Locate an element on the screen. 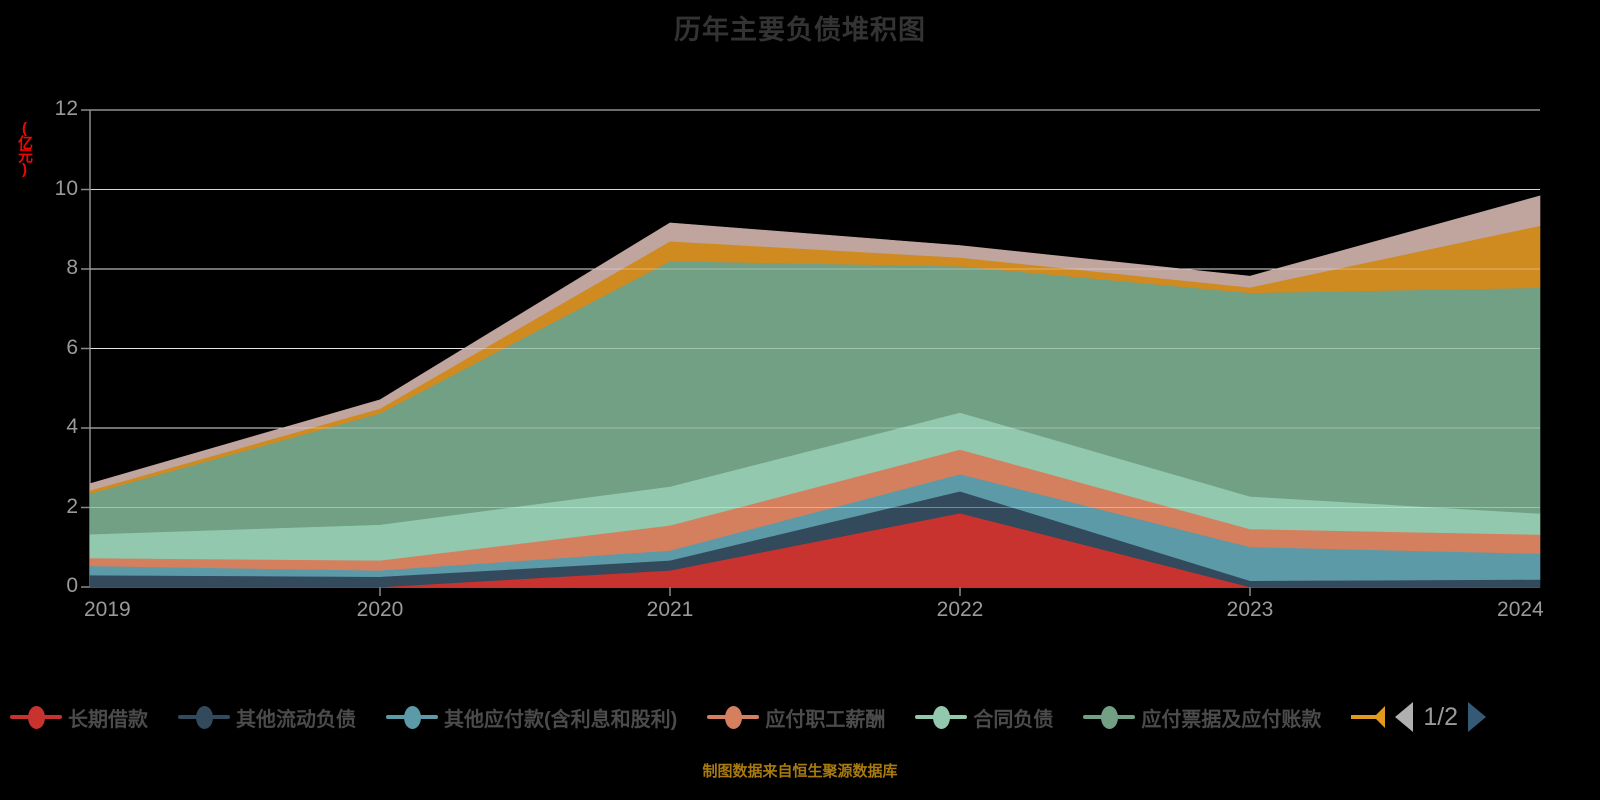 This screenshot has width=1600, height=800. legend-item-label: 合同负债 is located at coordinates (1013, 719).